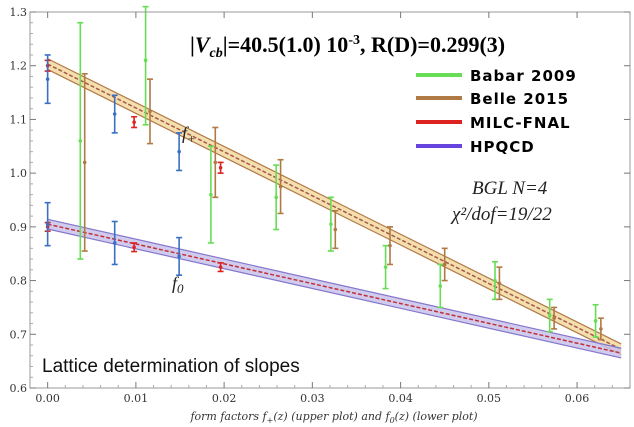 The width and height of the screenshot is (634, 427). Describe the element at coordinates (523, 76) in the screenshot. I see `legend-label-babar: Babar 2009` at that location.